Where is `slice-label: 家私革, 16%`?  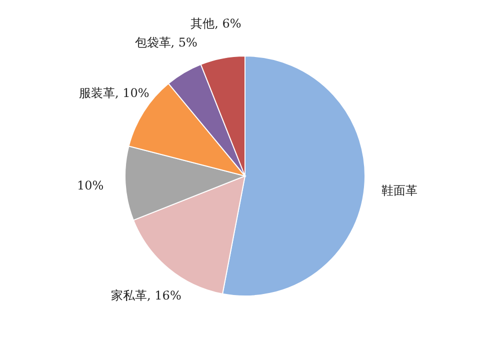
slice-label: 家私革, 16% is located at coordinates (146, 295).